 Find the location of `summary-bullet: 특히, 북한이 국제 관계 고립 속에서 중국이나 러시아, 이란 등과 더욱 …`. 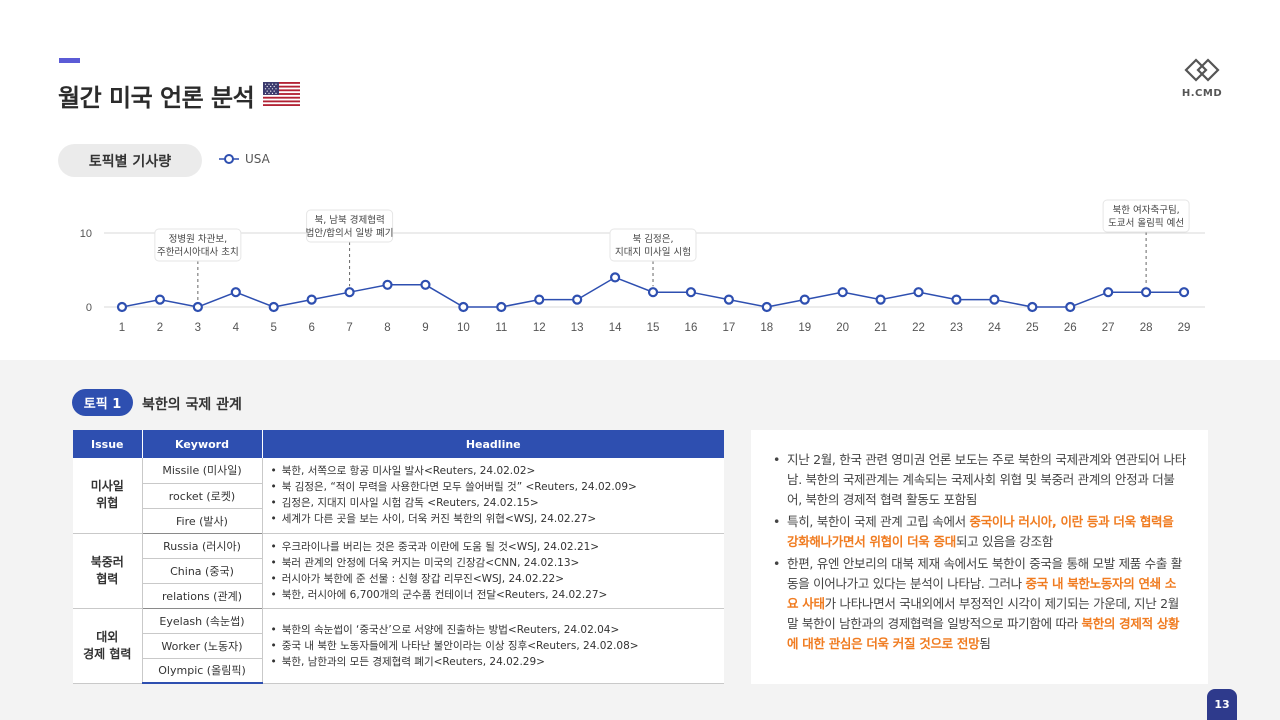

summary-bullet: 특히, 북한이 국제 관계 고립 속에서 중국이나 러시아, 이란 등과 더욱 … is located at coordinates (979, 532).